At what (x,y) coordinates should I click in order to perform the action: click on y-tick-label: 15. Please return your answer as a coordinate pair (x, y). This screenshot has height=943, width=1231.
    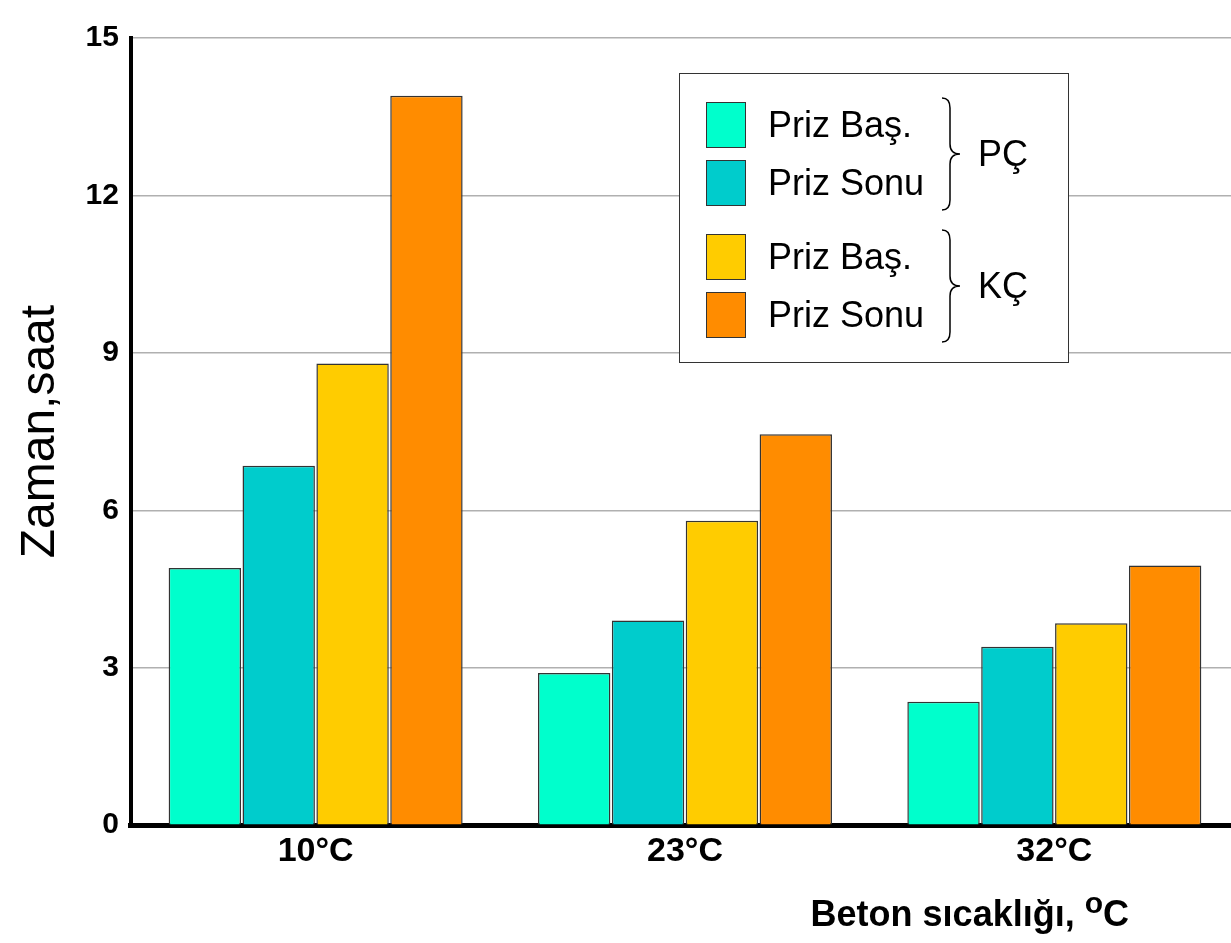
    Looking at the image, I should click on (102, 36).